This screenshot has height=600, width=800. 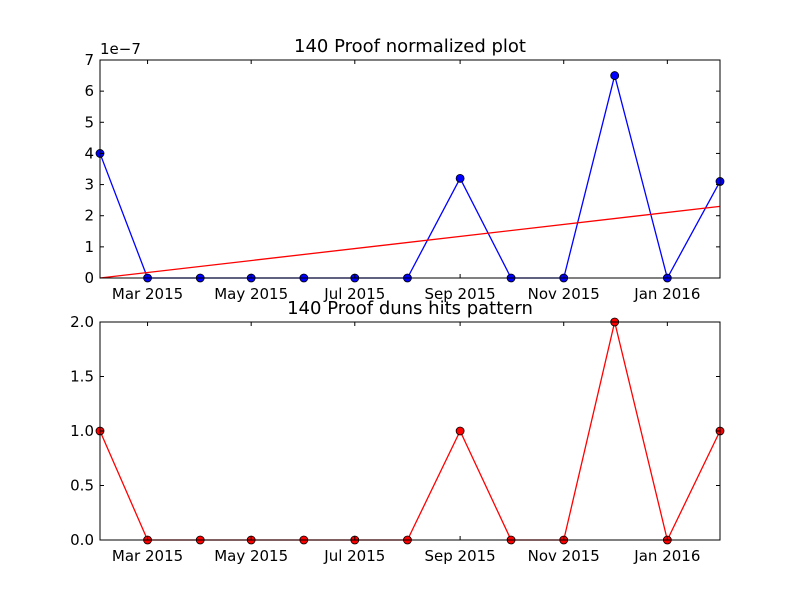 What do you see at coordinates (89, 91) in the screenshot?
I see `y-tick-label: 6` at bounding box center [89, 91].